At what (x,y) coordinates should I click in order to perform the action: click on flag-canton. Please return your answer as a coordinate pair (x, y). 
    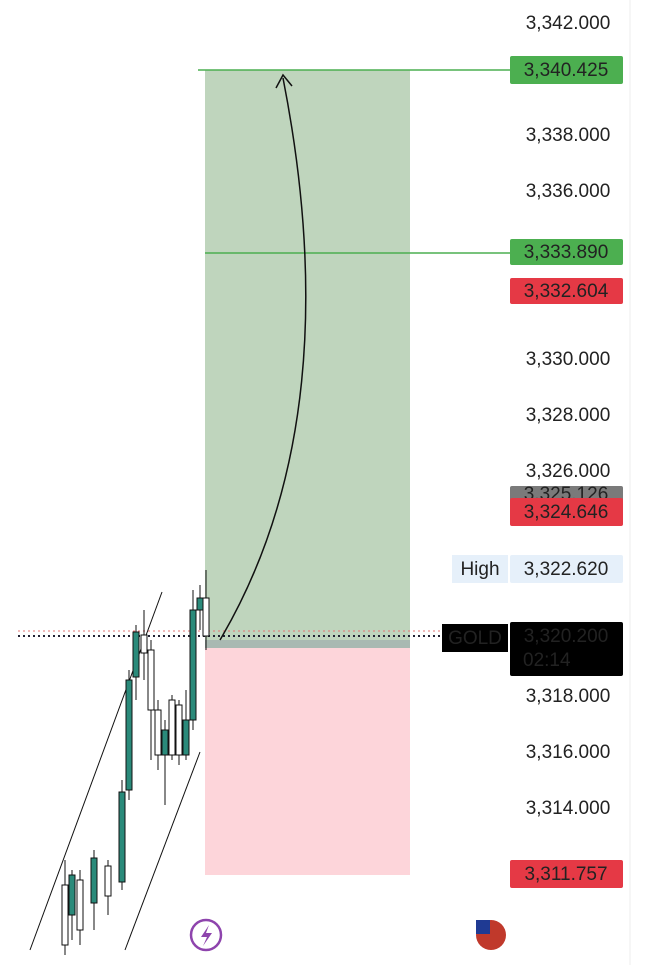
    Looking at the image, I should click on (483, 927).